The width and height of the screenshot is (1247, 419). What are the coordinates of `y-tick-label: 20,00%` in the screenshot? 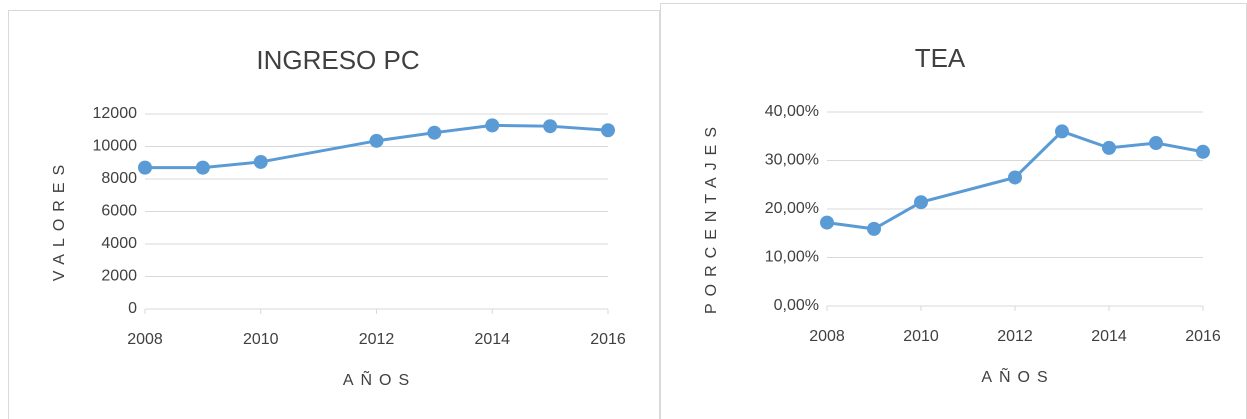 It's located at (792, 208).